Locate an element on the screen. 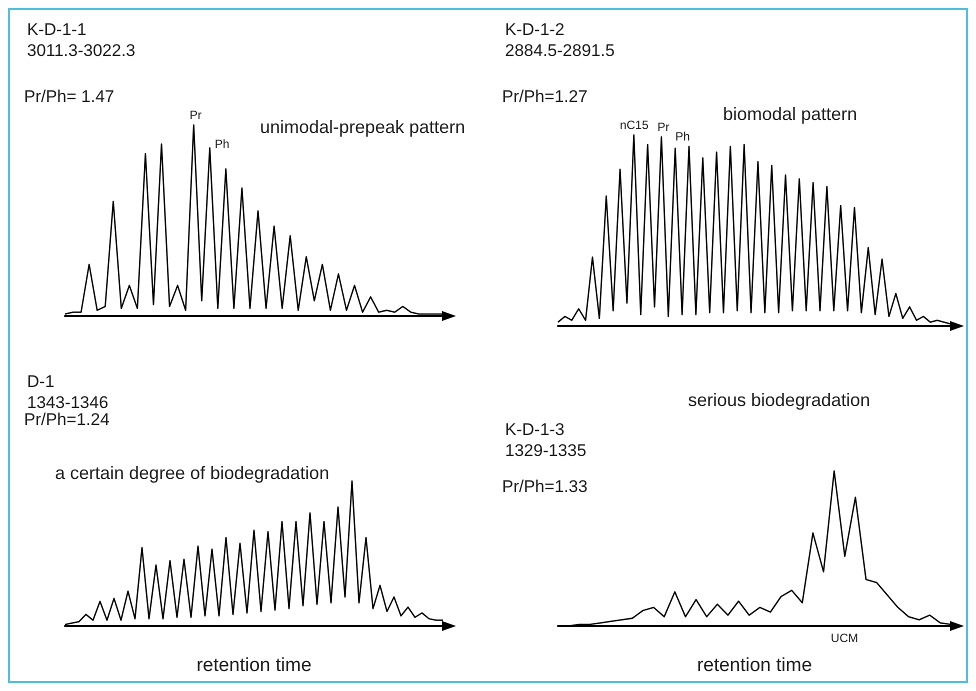 The width and height of the screenshot is (976, 691). text: Pr/Ph=1.27 is located at coordinates (545, 96).